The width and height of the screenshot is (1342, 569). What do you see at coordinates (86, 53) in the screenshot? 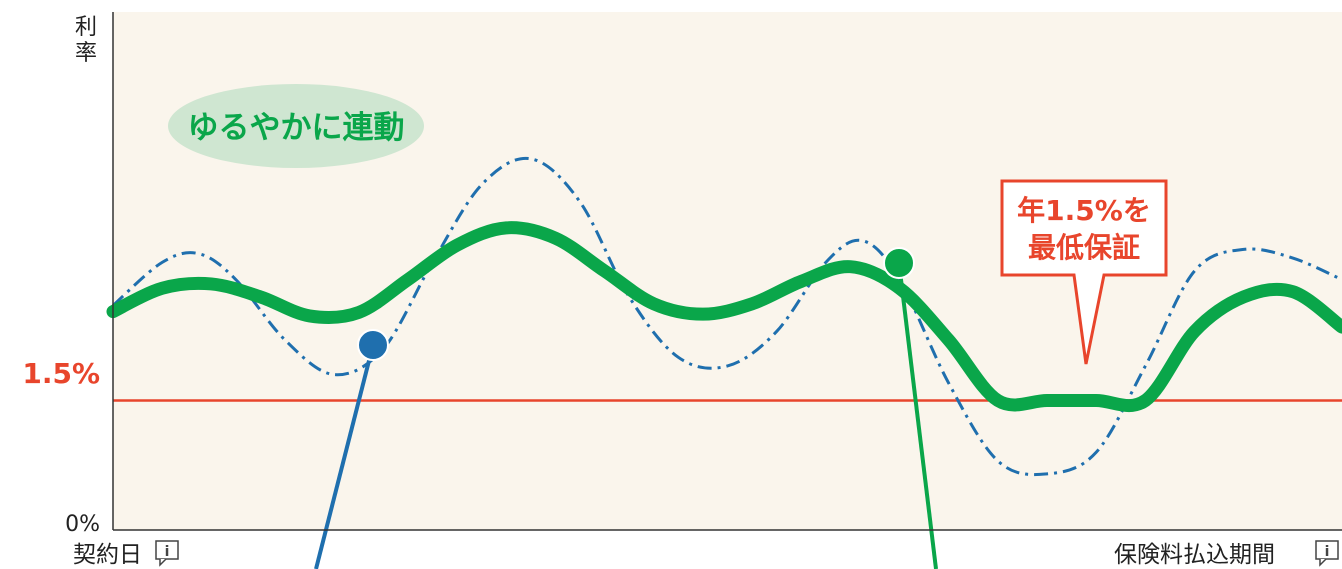
I see `y-axis-label-char-2: 率` at bounding box center [86, 53].